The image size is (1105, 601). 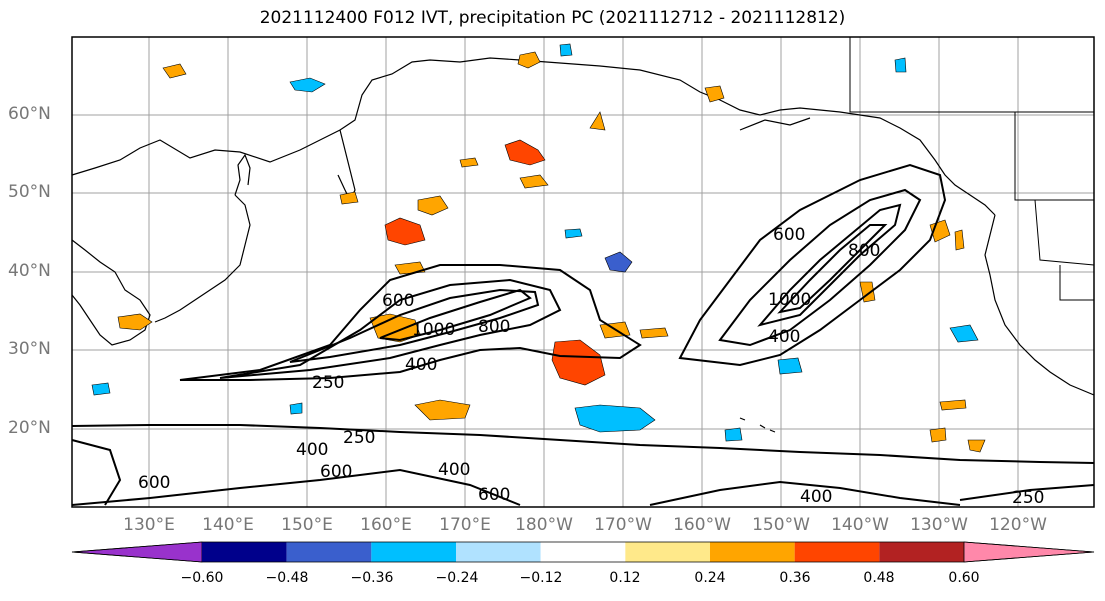 I want to click on colorbar-tick: −0.48, so click(x=287, y=578).